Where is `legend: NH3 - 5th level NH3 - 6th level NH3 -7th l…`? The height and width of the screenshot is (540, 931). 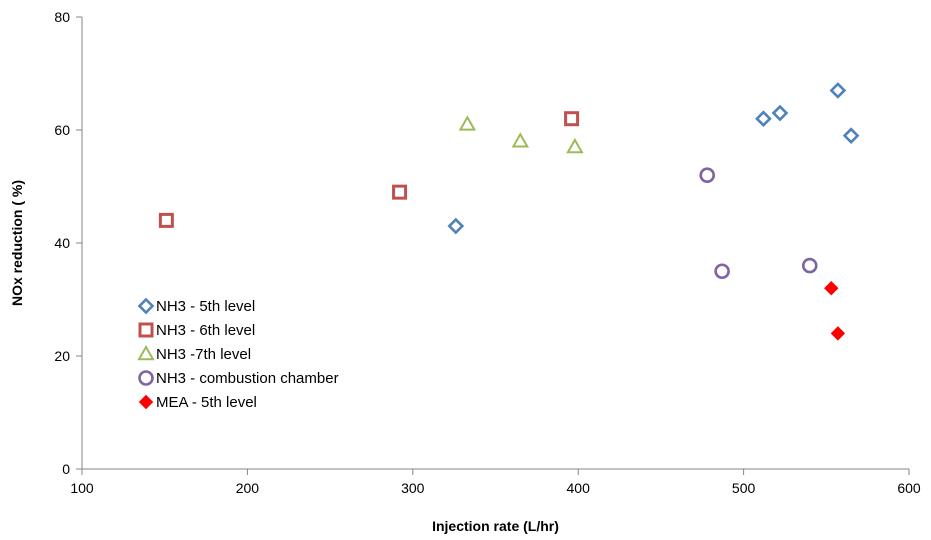 legend: NH3 - 5th level NH3 - 6th level NH3 -7th l… is located at coordinates (238, 354).